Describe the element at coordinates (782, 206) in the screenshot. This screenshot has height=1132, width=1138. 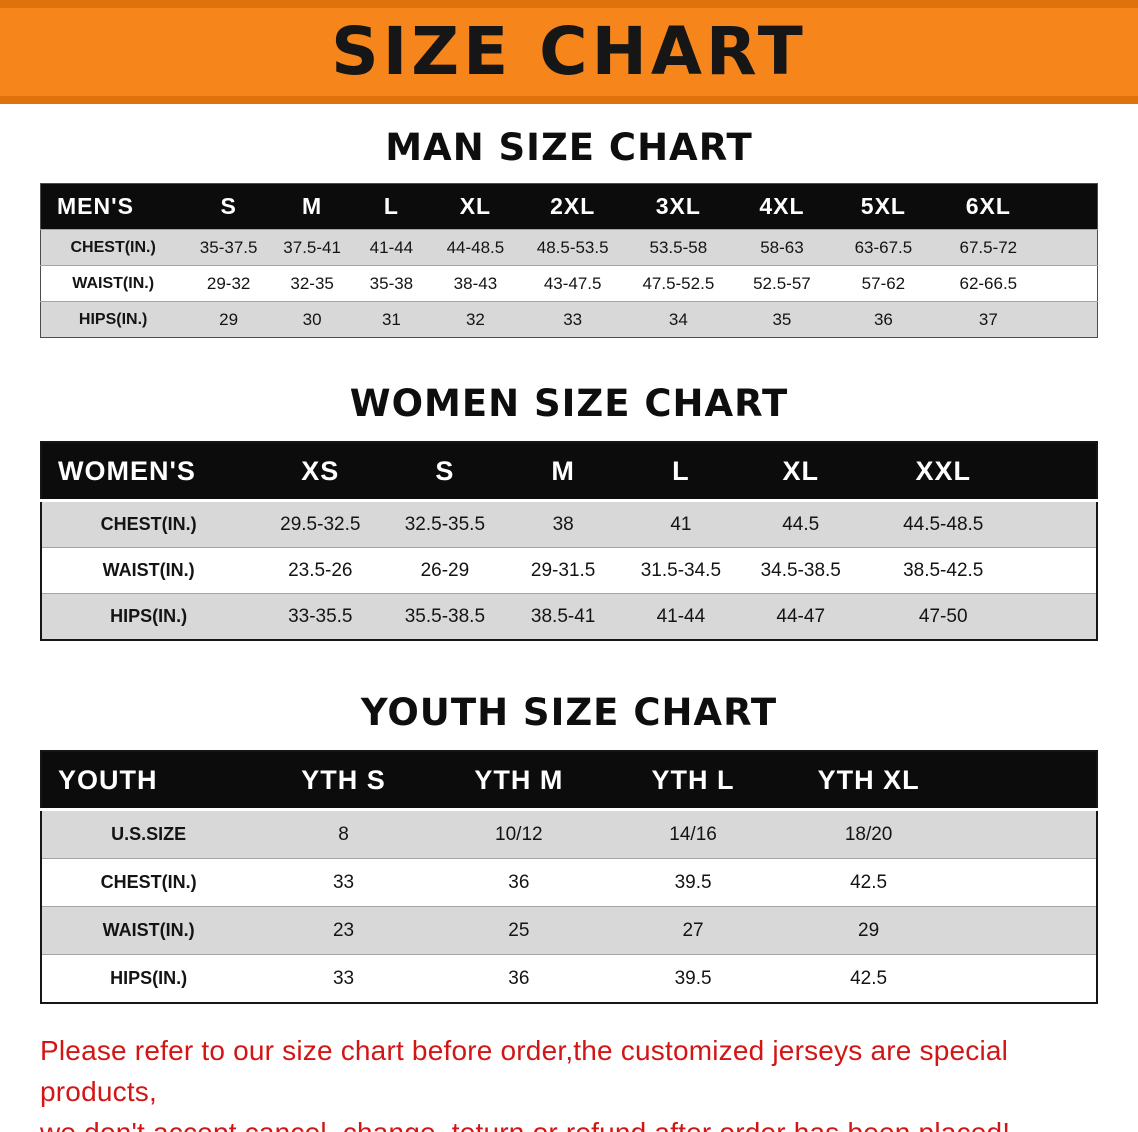
I see `size-column-header: 4XL` at that location.